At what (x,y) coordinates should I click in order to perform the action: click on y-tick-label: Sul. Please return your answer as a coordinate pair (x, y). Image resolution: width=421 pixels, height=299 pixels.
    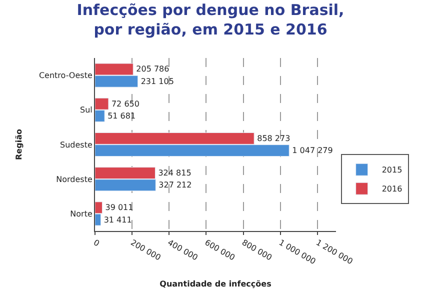
    Looking at the image, I should click on (86, 110).